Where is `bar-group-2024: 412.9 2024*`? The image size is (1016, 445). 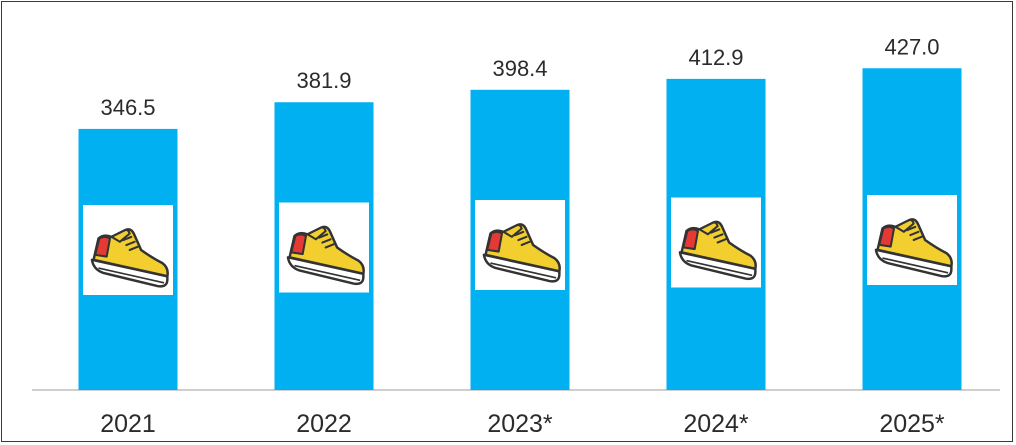
bar-group-2024: 412.9 2024* is located at coordinates (716, 241).